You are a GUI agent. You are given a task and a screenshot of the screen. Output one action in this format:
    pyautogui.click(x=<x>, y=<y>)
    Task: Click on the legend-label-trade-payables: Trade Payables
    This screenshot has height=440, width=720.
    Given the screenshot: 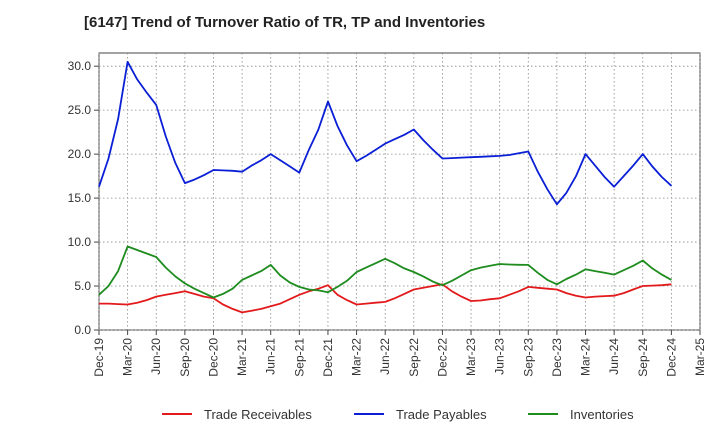 What is the action you would take?
    pyautogui.click(x=441, y=414)
    